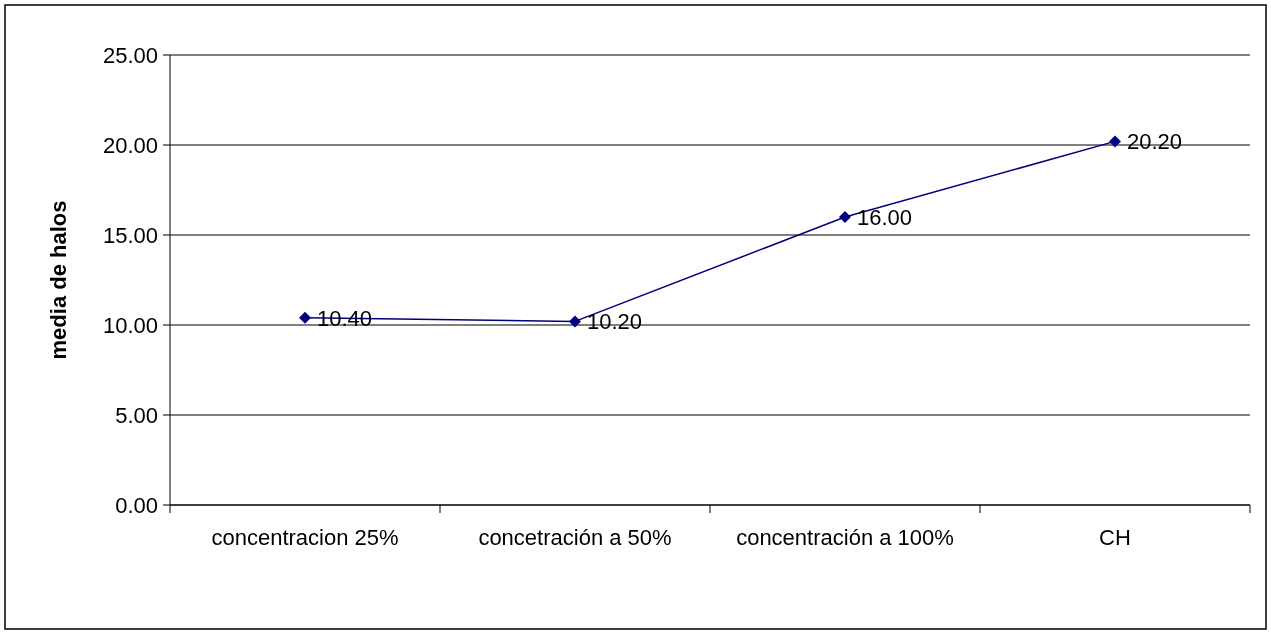  What do you see at coordinates (130, 325) in the screenshot?
I see `y-tick-label: 10.00` at bounding box center [130, 325].